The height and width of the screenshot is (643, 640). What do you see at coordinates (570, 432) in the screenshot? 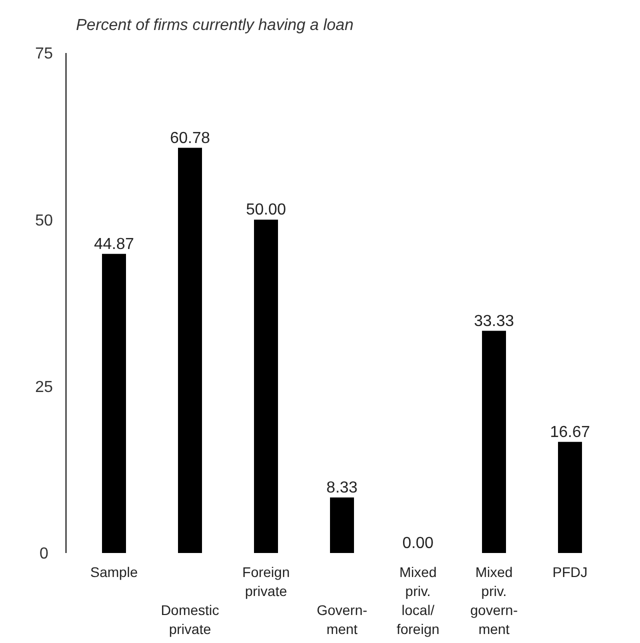
I see `data-label: 16.67` at bounding box center [570, 432].